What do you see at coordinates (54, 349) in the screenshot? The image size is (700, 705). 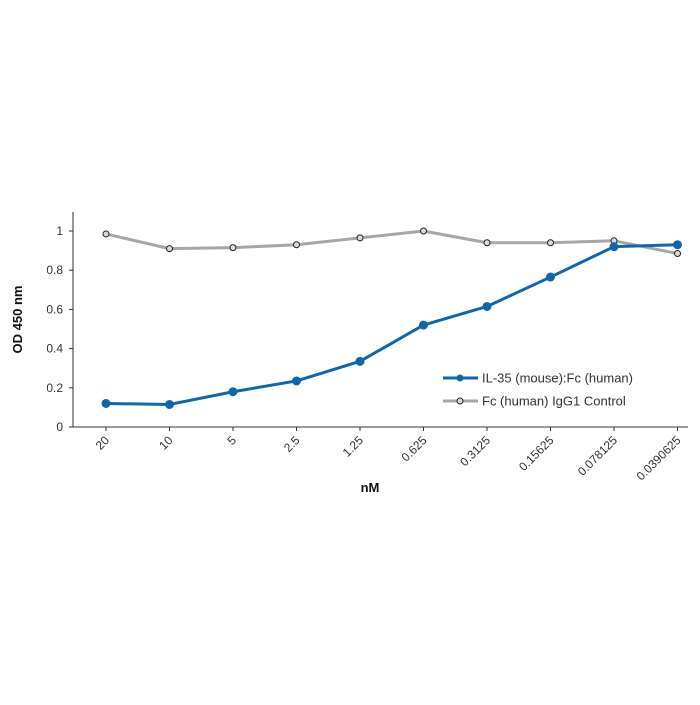 I see `y-tick-label: 0.4` at bounding box center [54, 349].